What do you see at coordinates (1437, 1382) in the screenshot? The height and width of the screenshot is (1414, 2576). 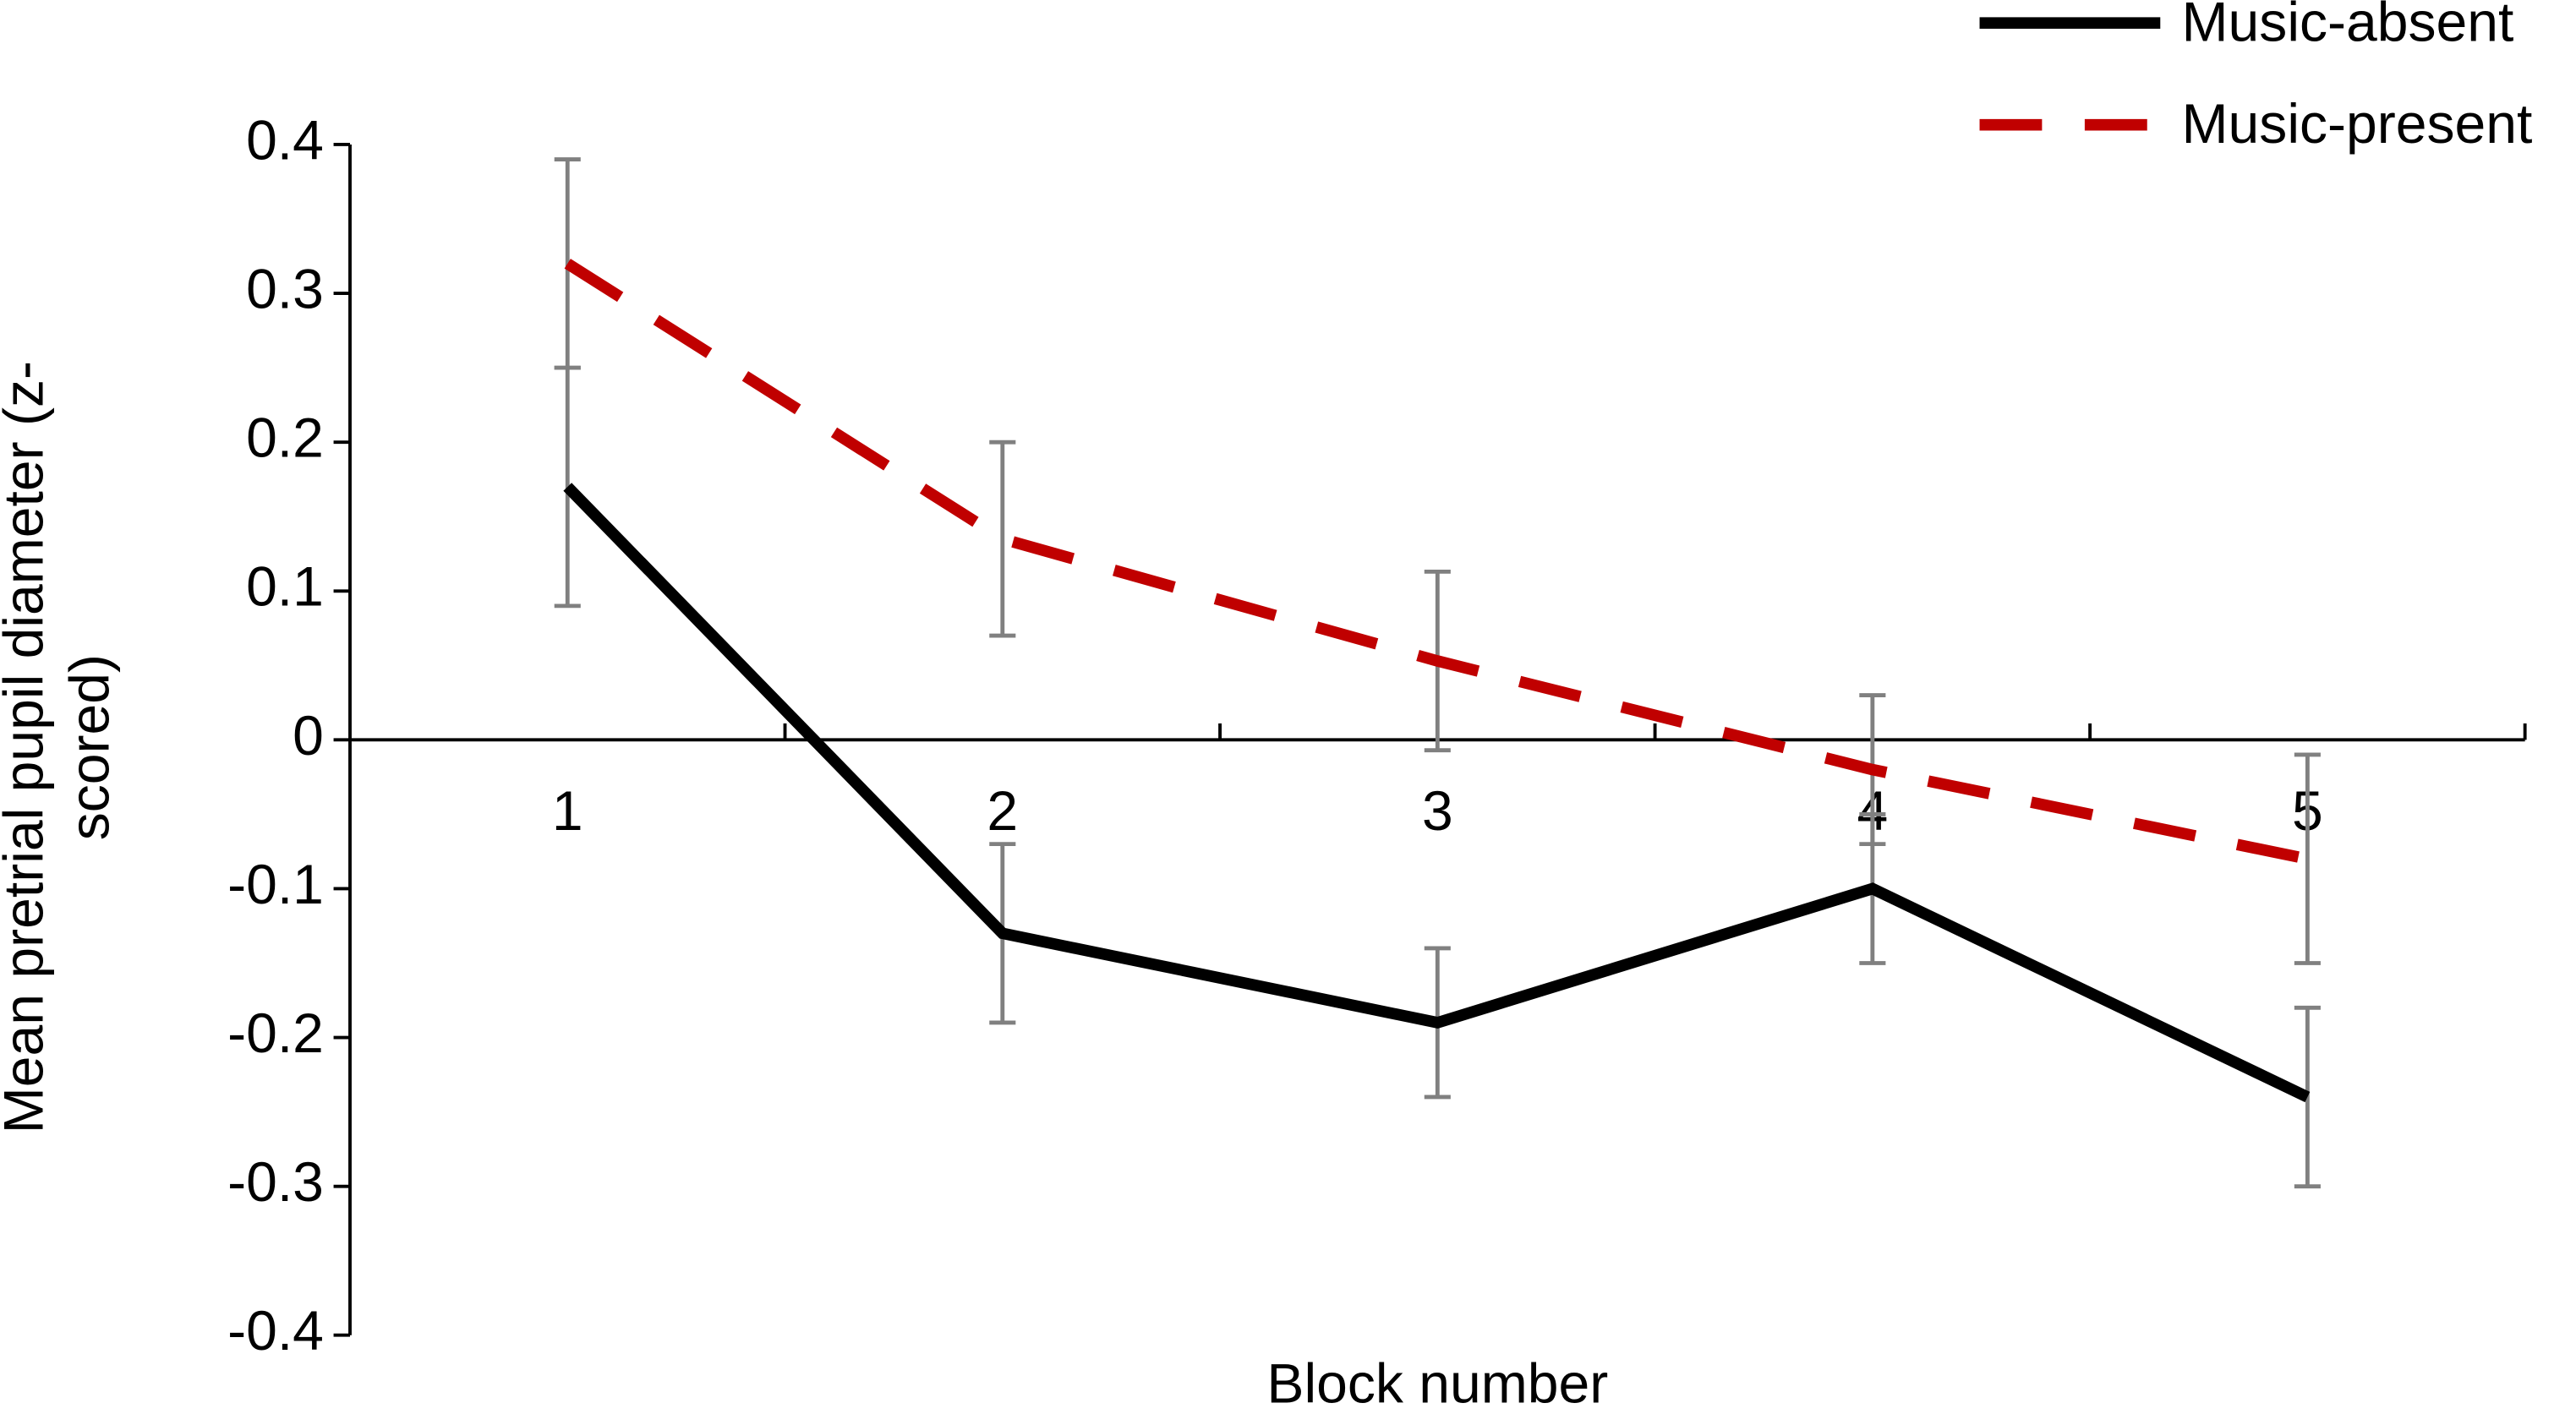 I see `x-axis-title: Block number` at bounding box center [1437, 1382].